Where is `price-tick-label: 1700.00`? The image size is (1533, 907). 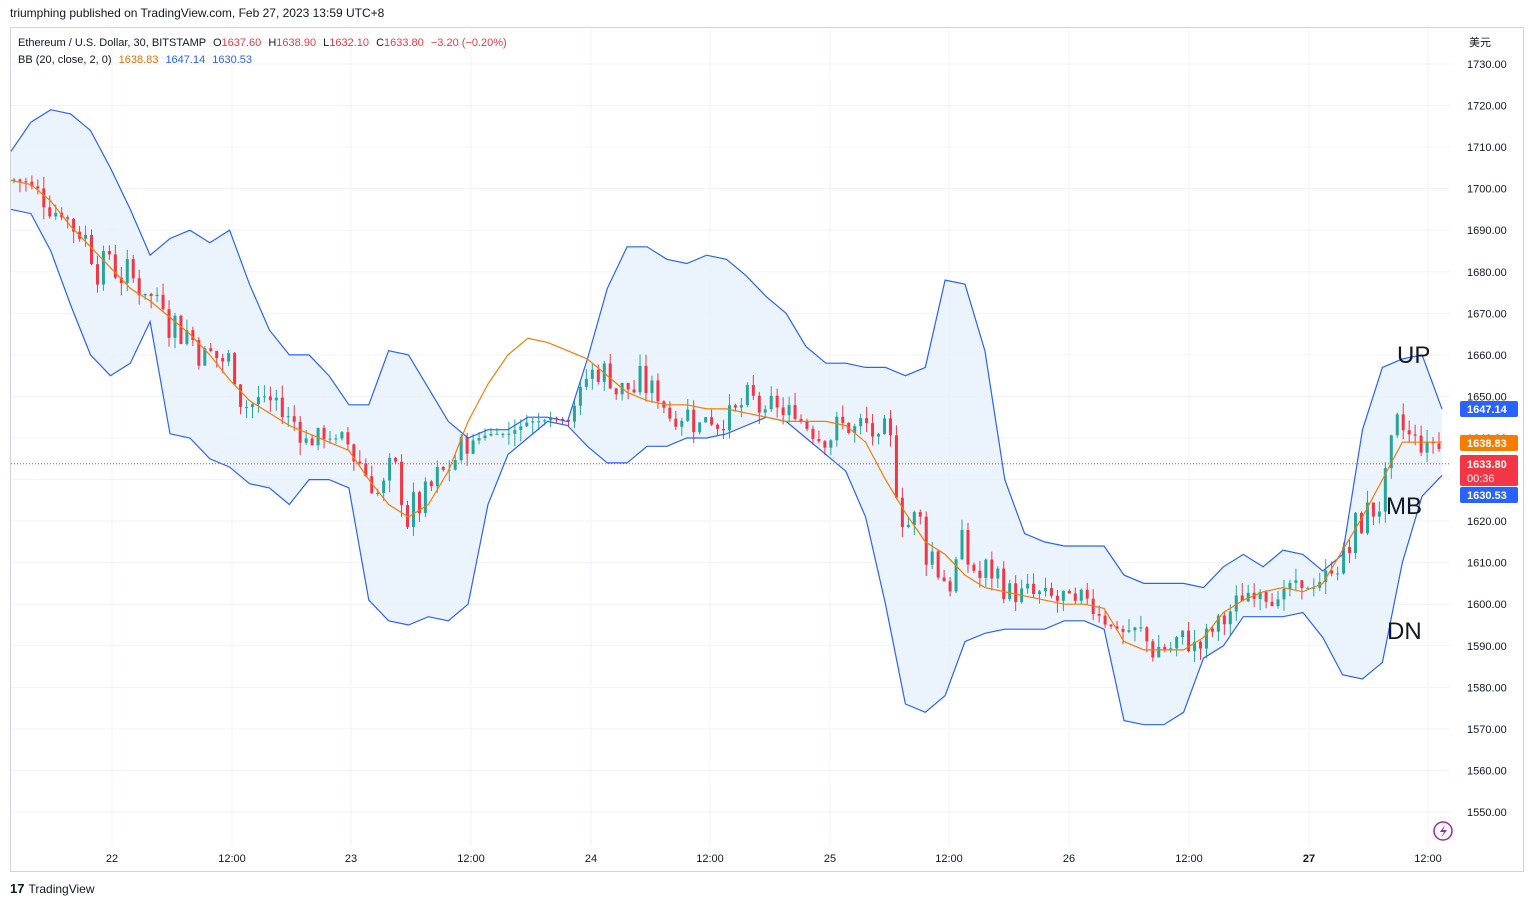
price-tick-label: 1700.00 is located at coordinates (1487, 190).